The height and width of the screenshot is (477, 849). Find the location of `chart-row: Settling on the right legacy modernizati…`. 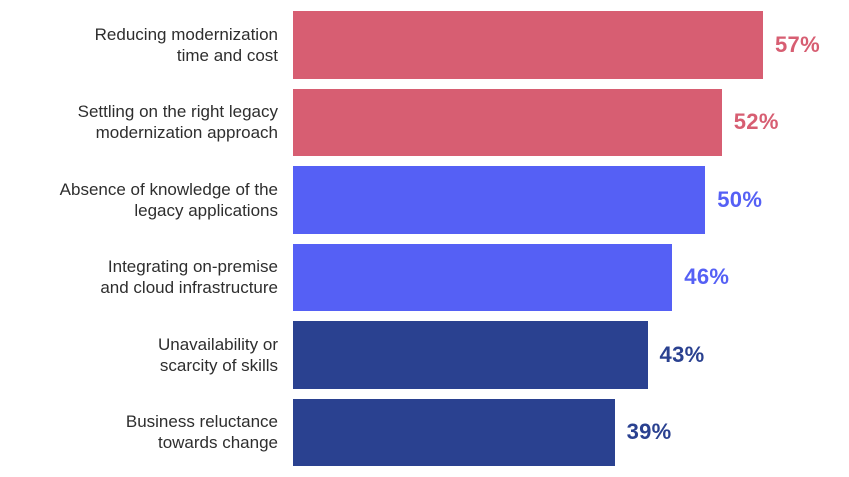

chart-row: Settling on the right legacy modernizati… is located at coordinates (424, 122).